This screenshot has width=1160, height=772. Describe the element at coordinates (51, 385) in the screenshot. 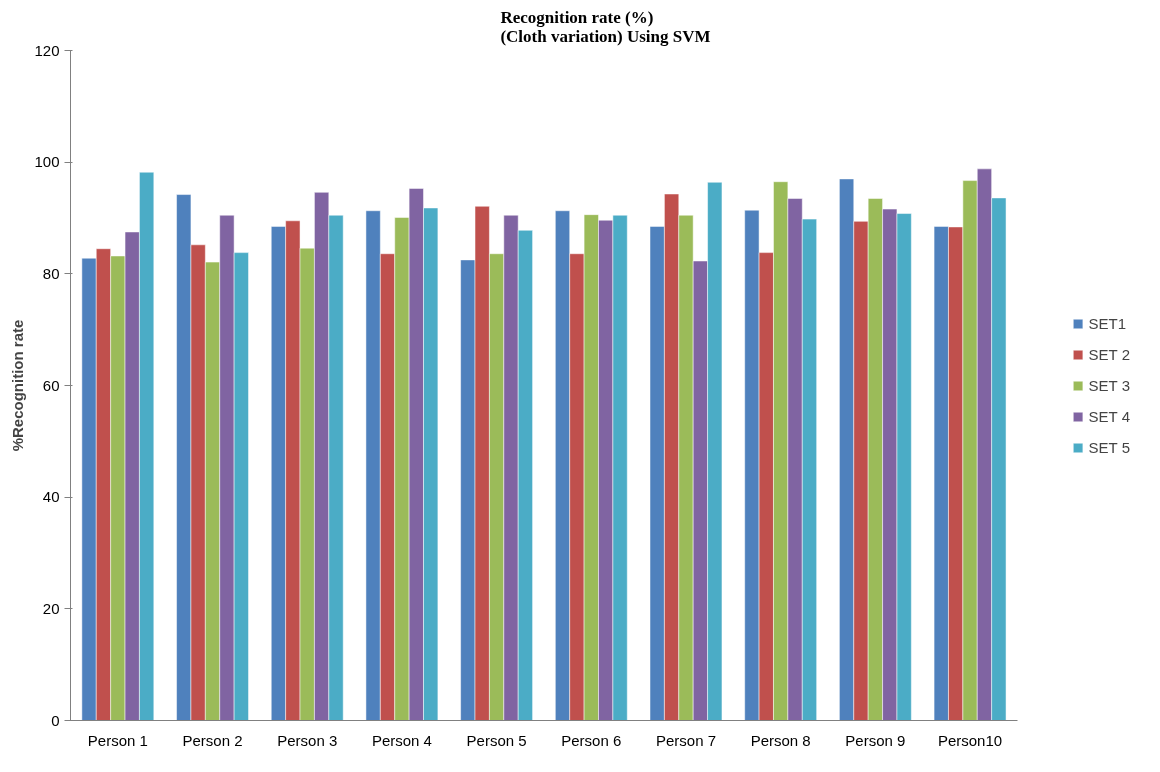

I see `y-tick-label: 60` at that location.